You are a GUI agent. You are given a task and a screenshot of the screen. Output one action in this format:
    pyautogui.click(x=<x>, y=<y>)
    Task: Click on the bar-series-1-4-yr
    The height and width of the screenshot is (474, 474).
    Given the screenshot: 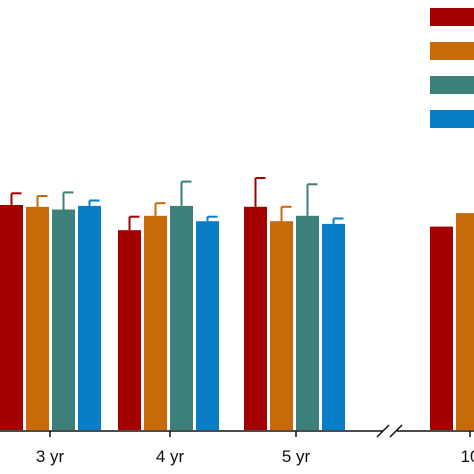 What is the action you would take?
    pyautogui.click(x=129, y=330)
    